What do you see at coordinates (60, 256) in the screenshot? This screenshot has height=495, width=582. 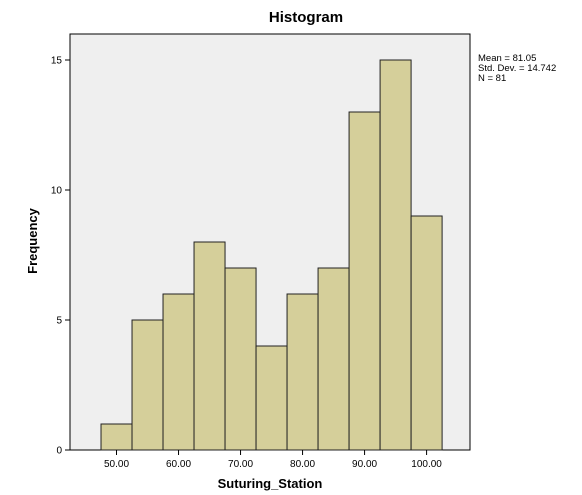 I see `y-axis: 0 5 10 15` at bounding box center [60, 256].